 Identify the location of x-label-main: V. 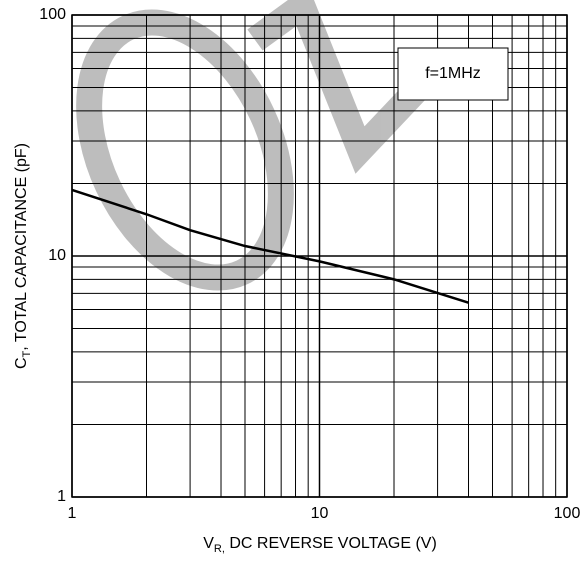
(208, 543).